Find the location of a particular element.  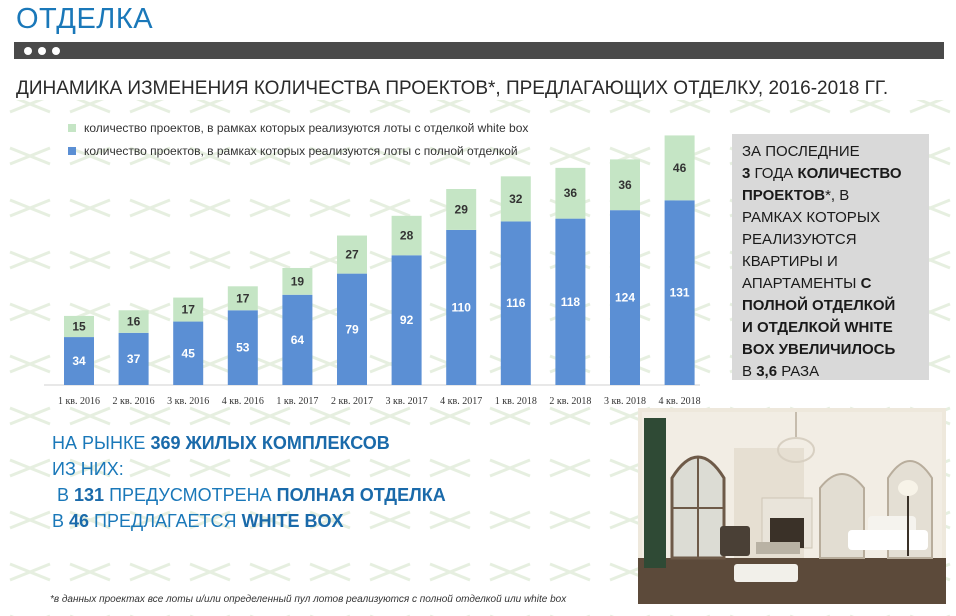

summary-line: В 3,6 РАЗА is located at coordinates (781, 371).